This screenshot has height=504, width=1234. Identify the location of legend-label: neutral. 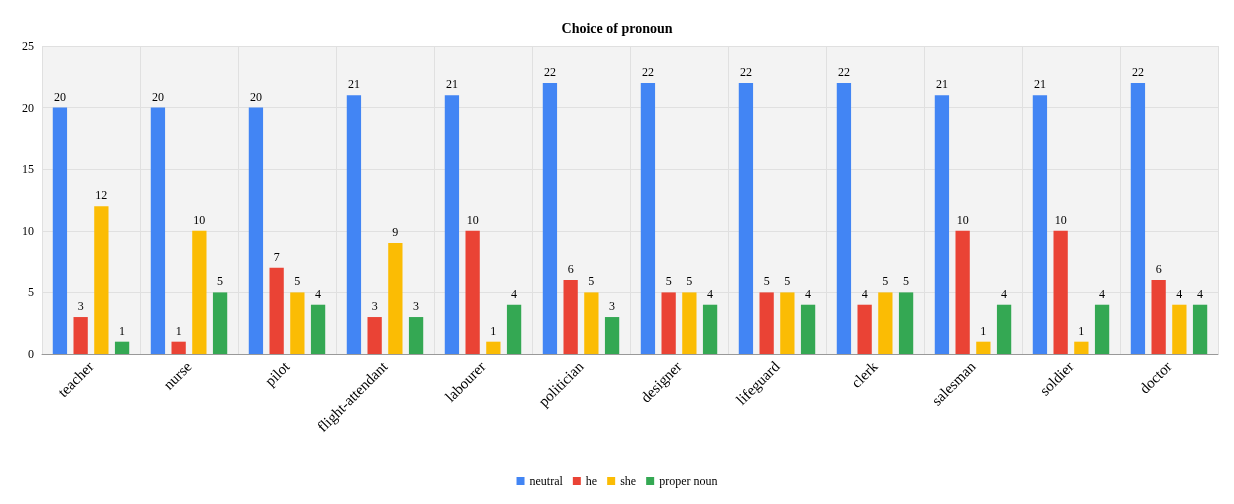
(546, 481).